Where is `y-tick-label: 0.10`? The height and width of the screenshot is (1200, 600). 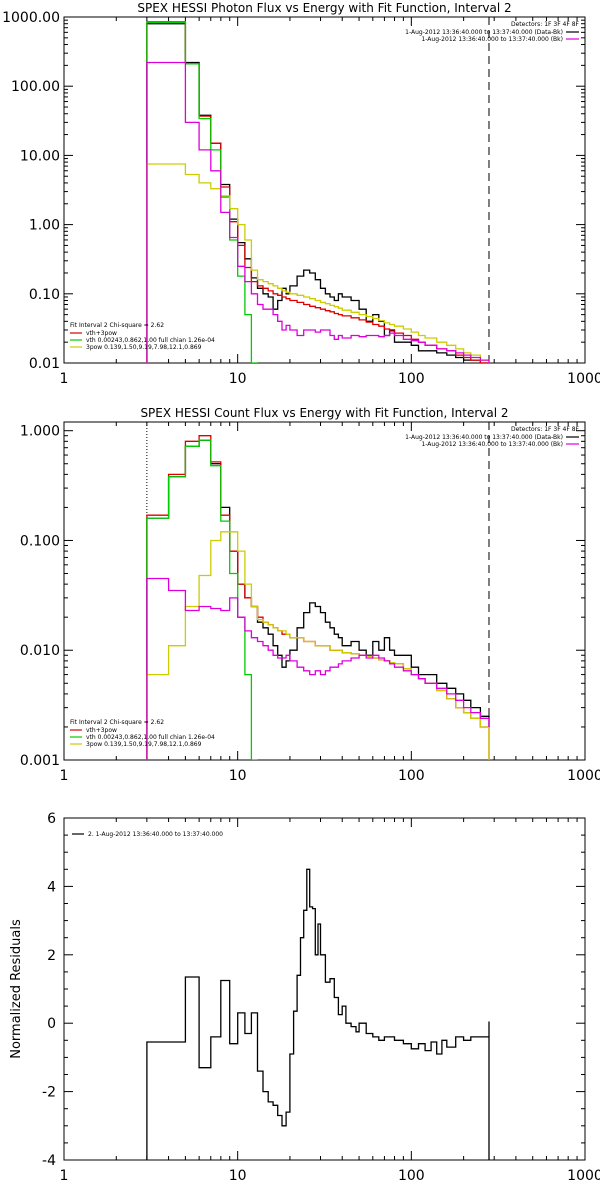 y-tick-label: 0.10 is located at coordinates (44, 295).